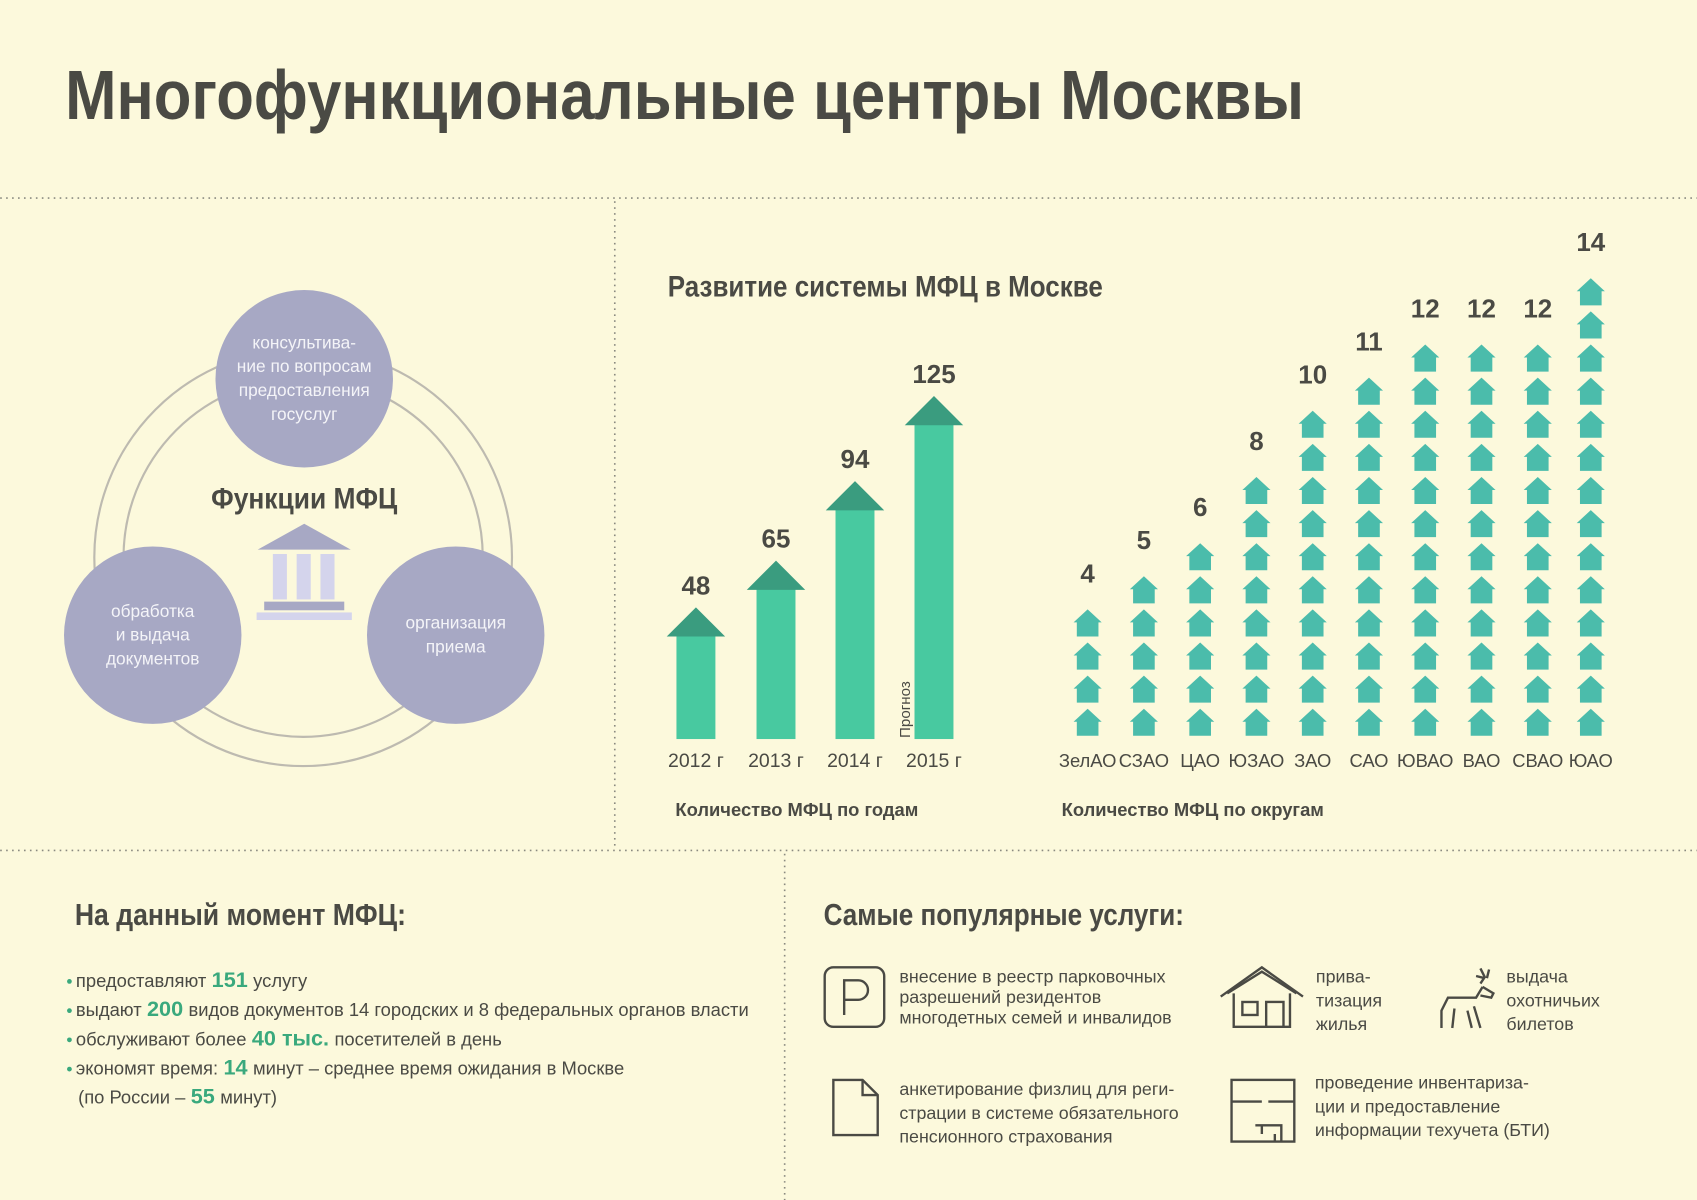  Describe the element at coordinates (1144, 760) in the screenshot. I see `x-tick-label: СЗАО` at that location.